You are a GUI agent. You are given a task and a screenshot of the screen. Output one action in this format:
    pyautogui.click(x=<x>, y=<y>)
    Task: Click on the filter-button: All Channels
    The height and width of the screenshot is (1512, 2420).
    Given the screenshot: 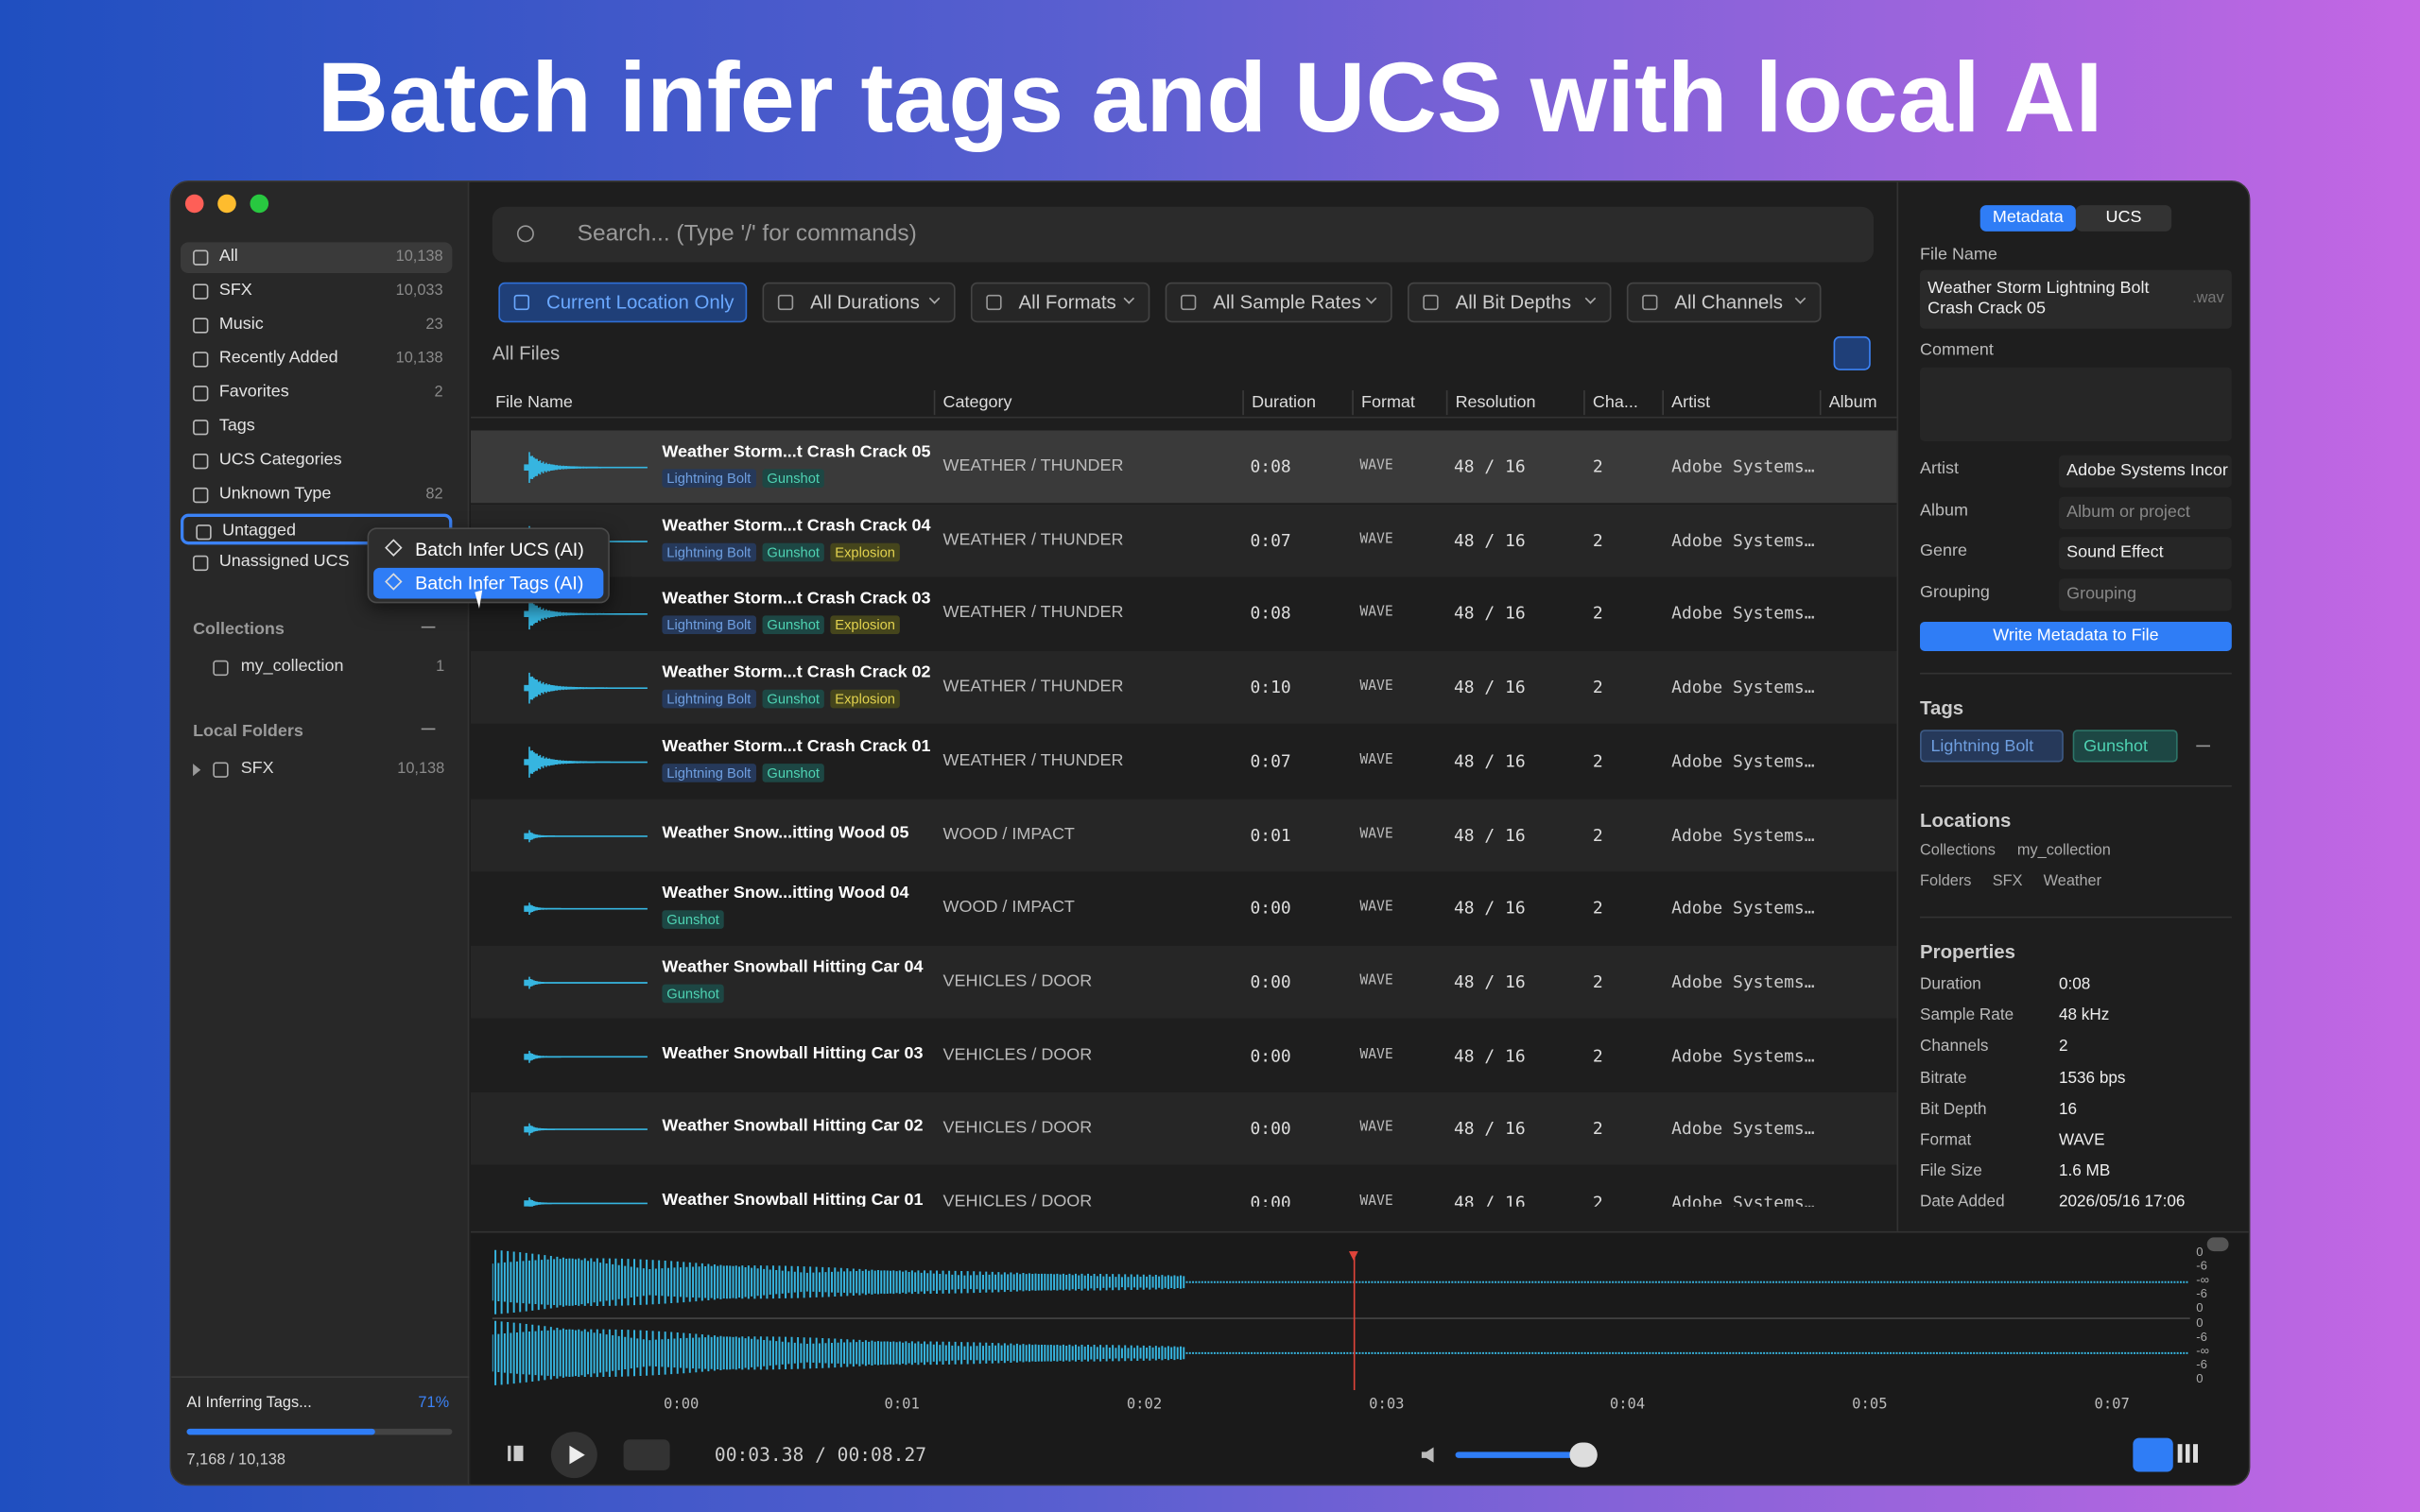 What is the action you would take?
    pyautogui.click(x=1724, y=302)
    